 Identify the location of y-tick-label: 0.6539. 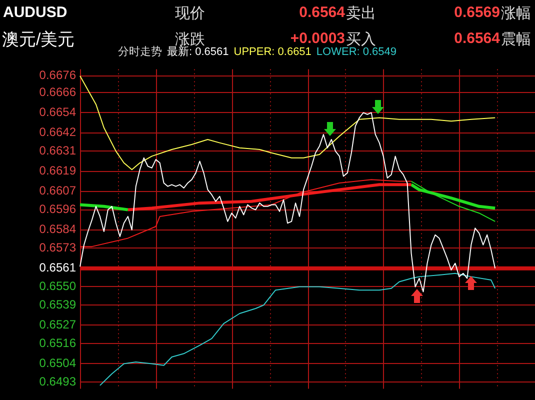
(57, 304).